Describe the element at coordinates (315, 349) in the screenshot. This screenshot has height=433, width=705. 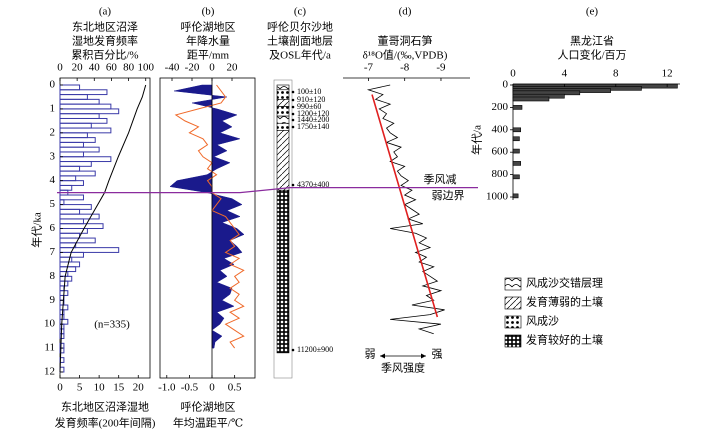
I see `osl-age: 11200±900` at that location.